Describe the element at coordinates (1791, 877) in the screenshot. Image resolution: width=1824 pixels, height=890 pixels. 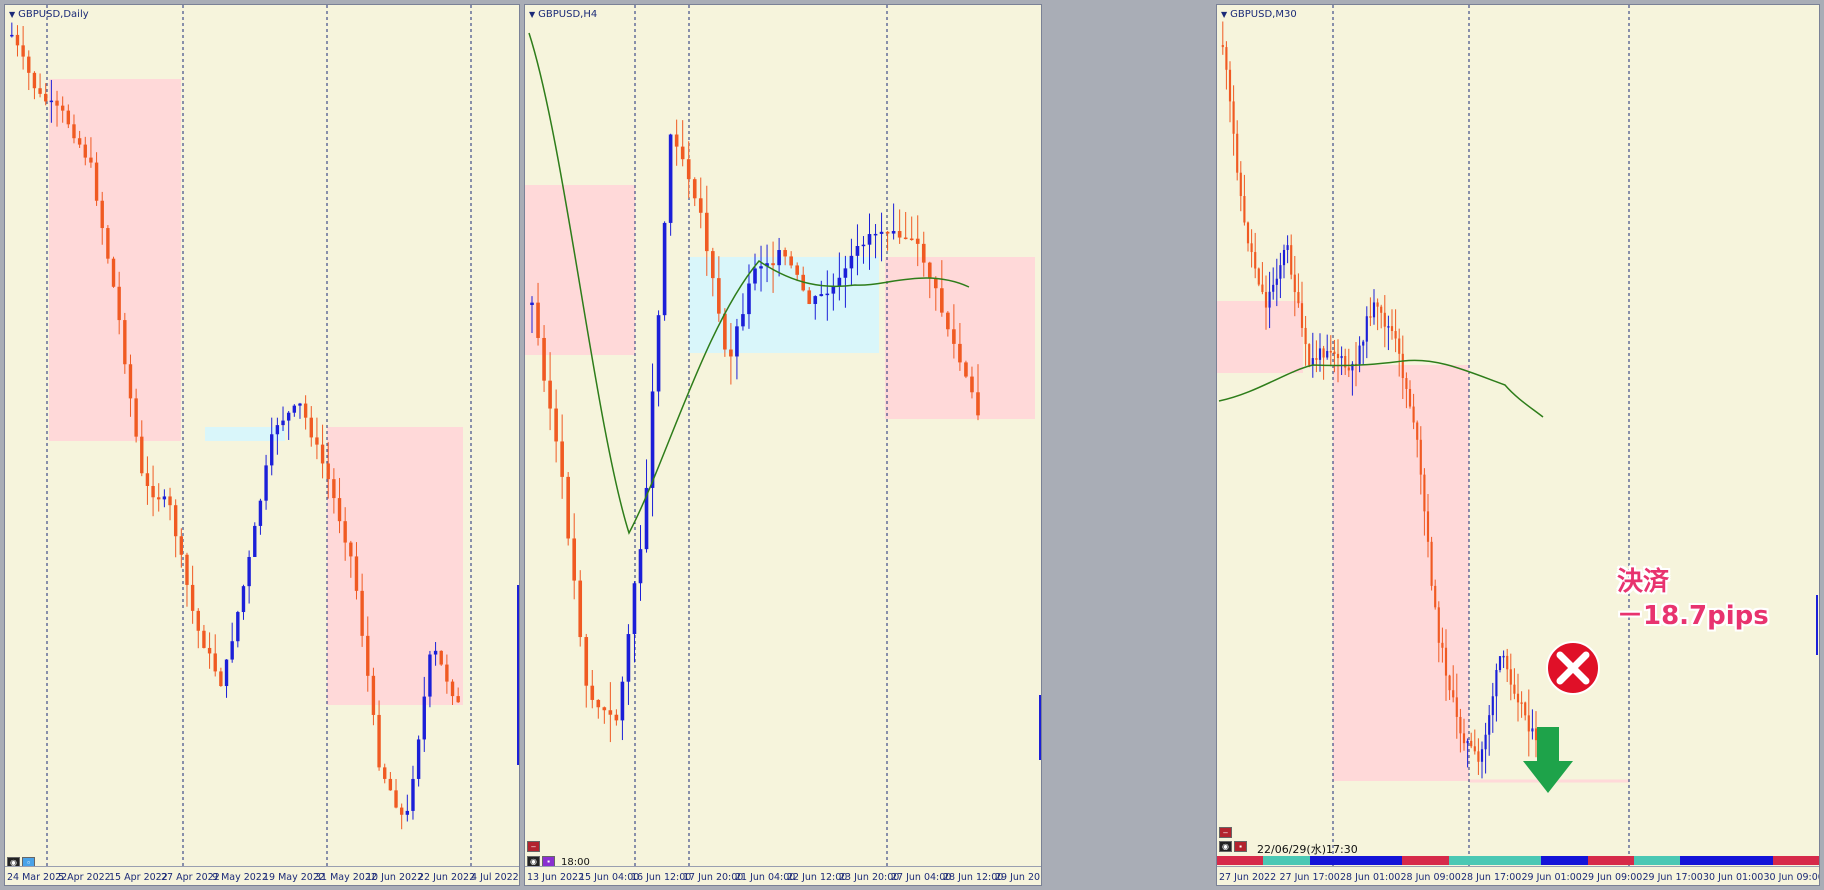
I see `time-label: 30 Jun 09:00` at that location.